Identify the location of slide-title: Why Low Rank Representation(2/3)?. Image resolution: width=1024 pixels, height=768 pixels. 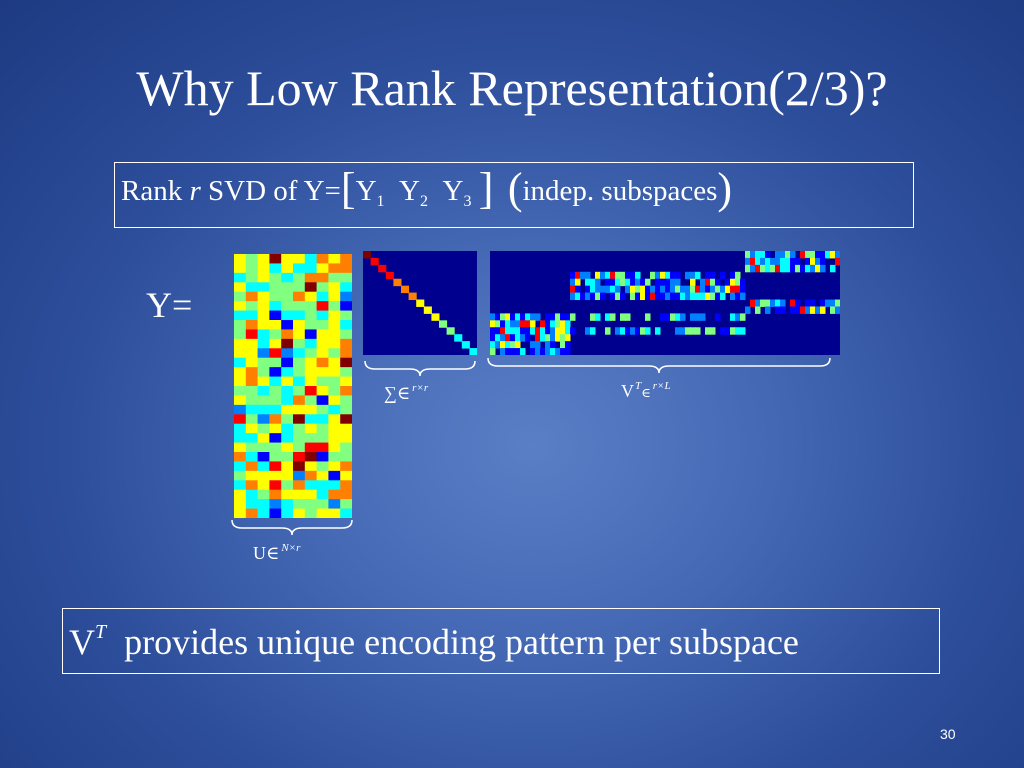
(512, 88).